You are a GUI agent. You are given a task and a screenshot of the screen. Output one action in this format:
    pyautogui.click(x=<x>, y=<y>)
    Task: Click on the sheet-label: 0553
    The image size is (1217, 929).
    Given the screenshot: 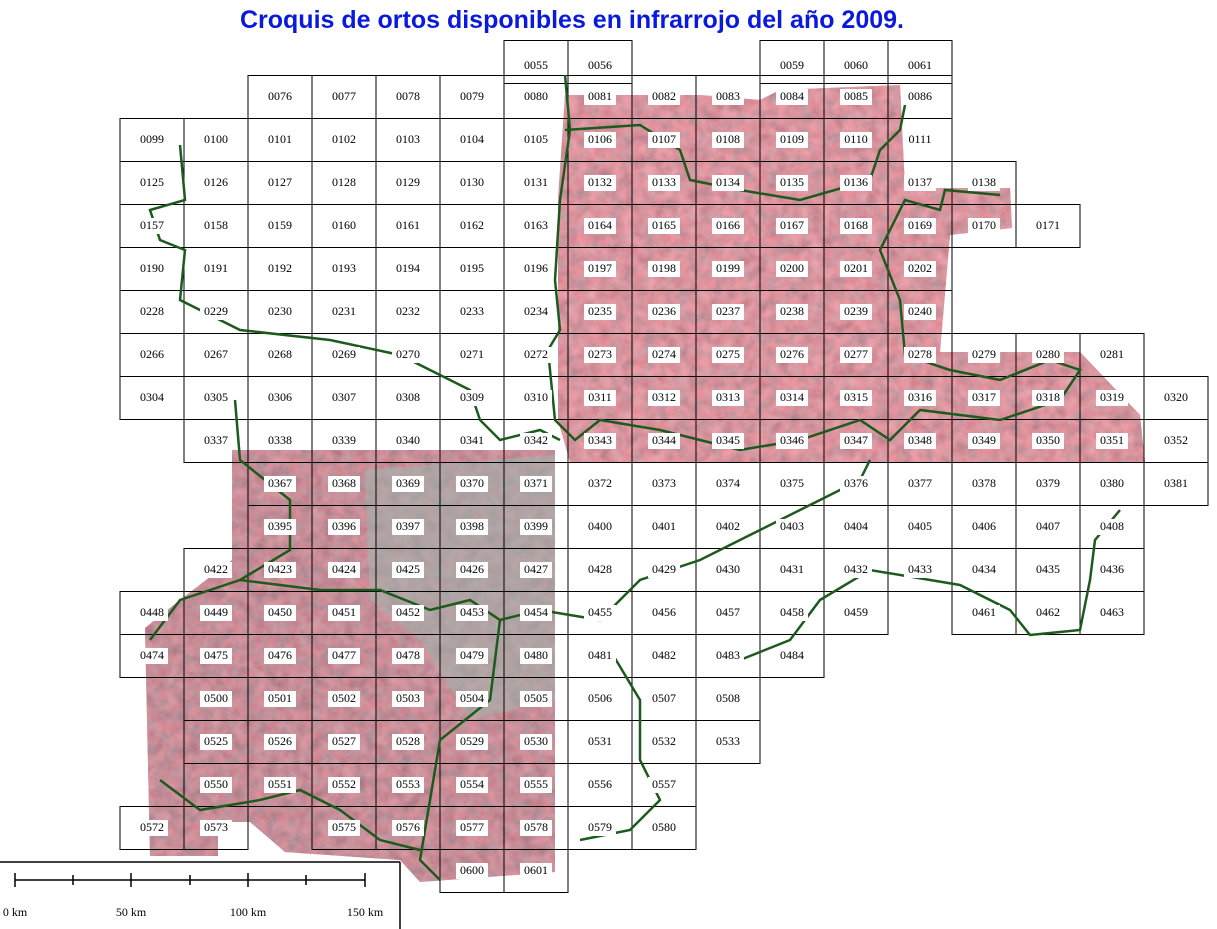 What is the action you would take?
    pyautogui.click(x=408, y=784)
    